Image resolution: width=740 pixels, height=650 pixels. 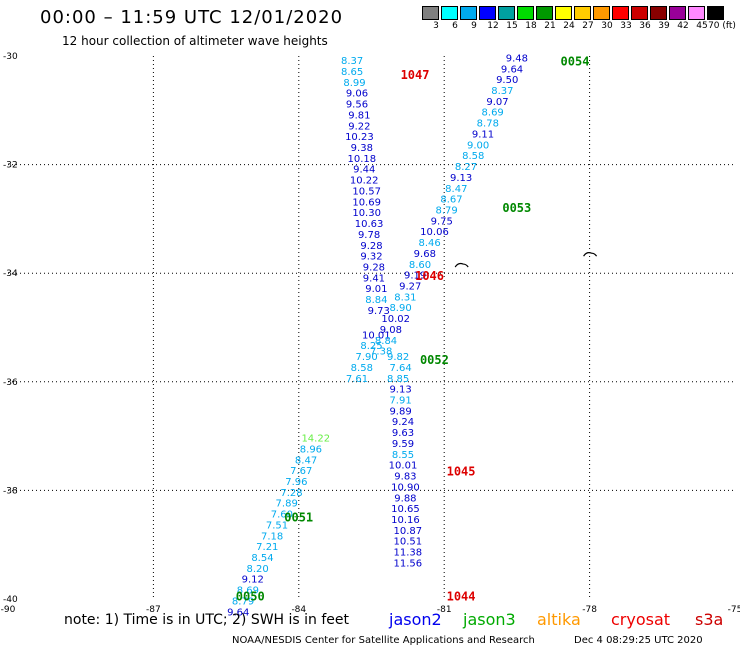 I want to click on wave-height-value: 8.90, so click(x=400, y=308).